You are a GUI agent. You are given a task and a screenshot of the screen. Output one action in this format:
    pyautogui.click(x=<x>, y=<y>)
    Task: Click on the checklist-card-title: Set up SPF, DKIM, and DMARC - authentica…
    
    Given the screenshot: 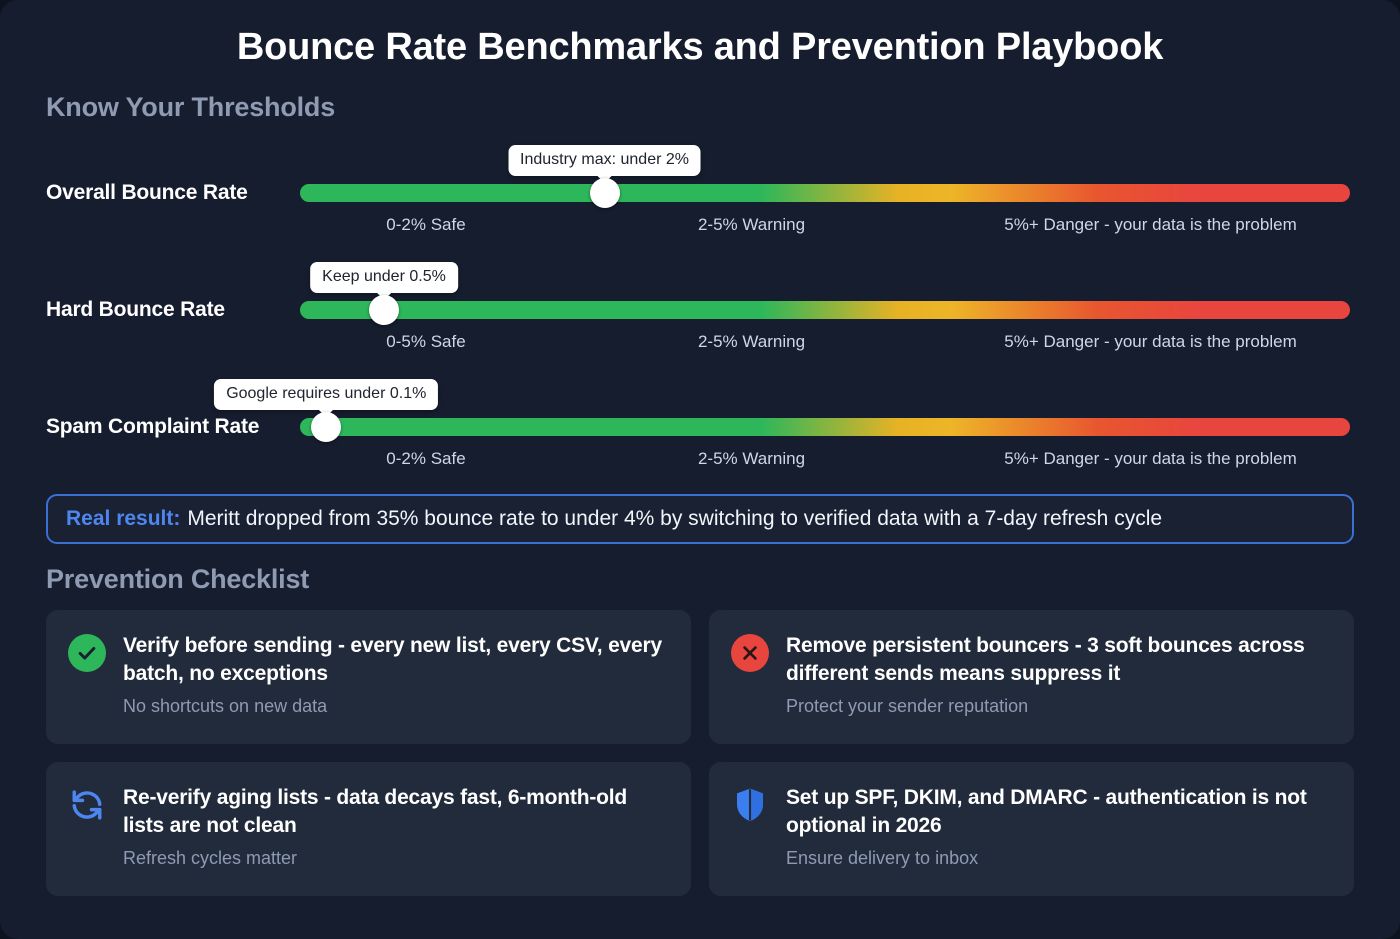 What is the action you would take?
    pyautogui.click(x=1046, y=811)
    